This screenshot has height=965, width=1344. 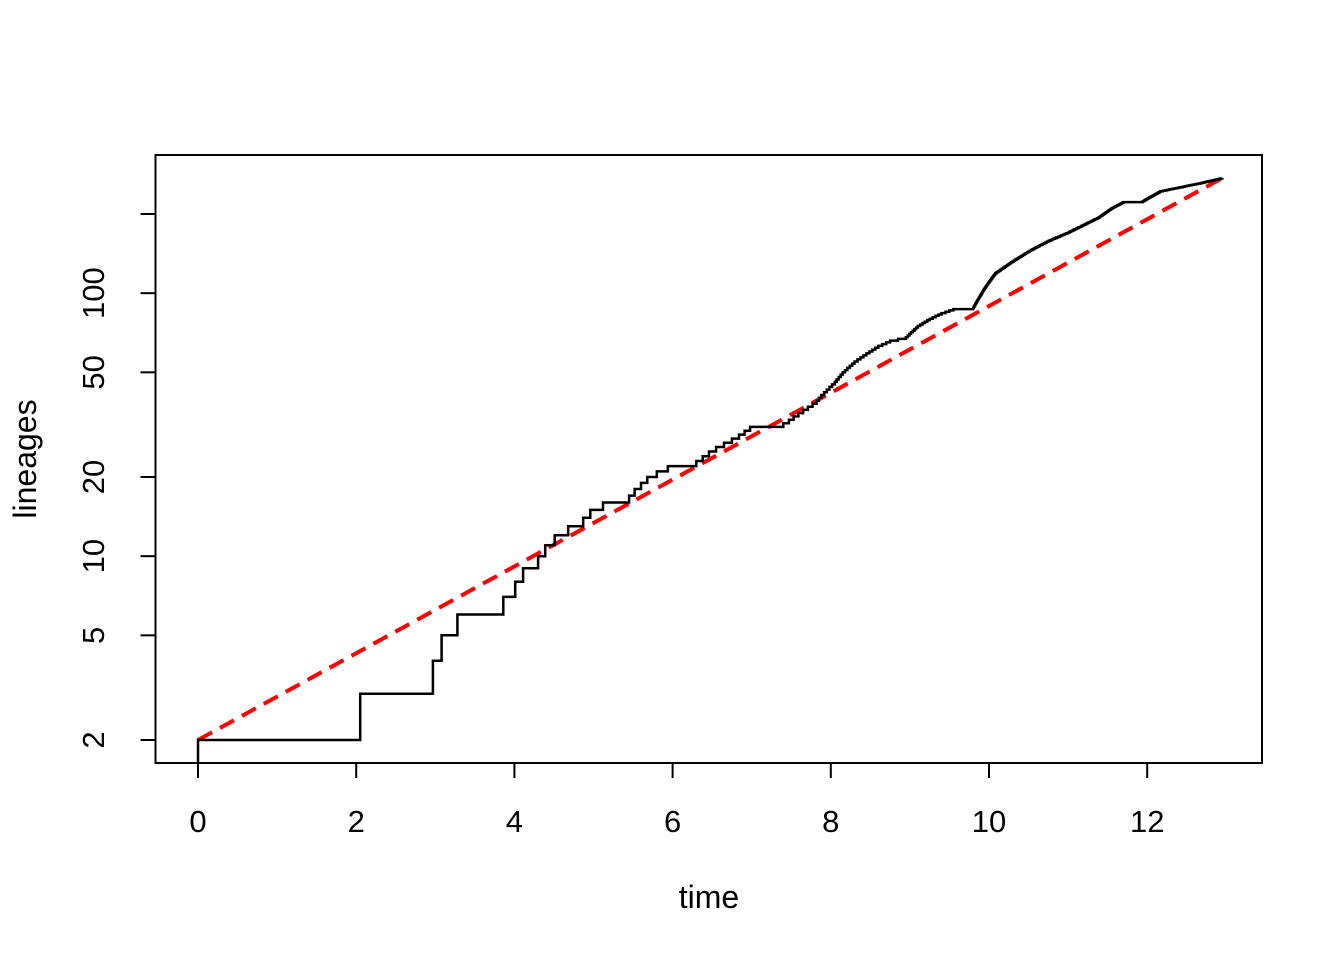 What do you see at coordinates (672, 821) in the screenshot?
I see `x-tick-label: 6` at bounding box center [672, 821].